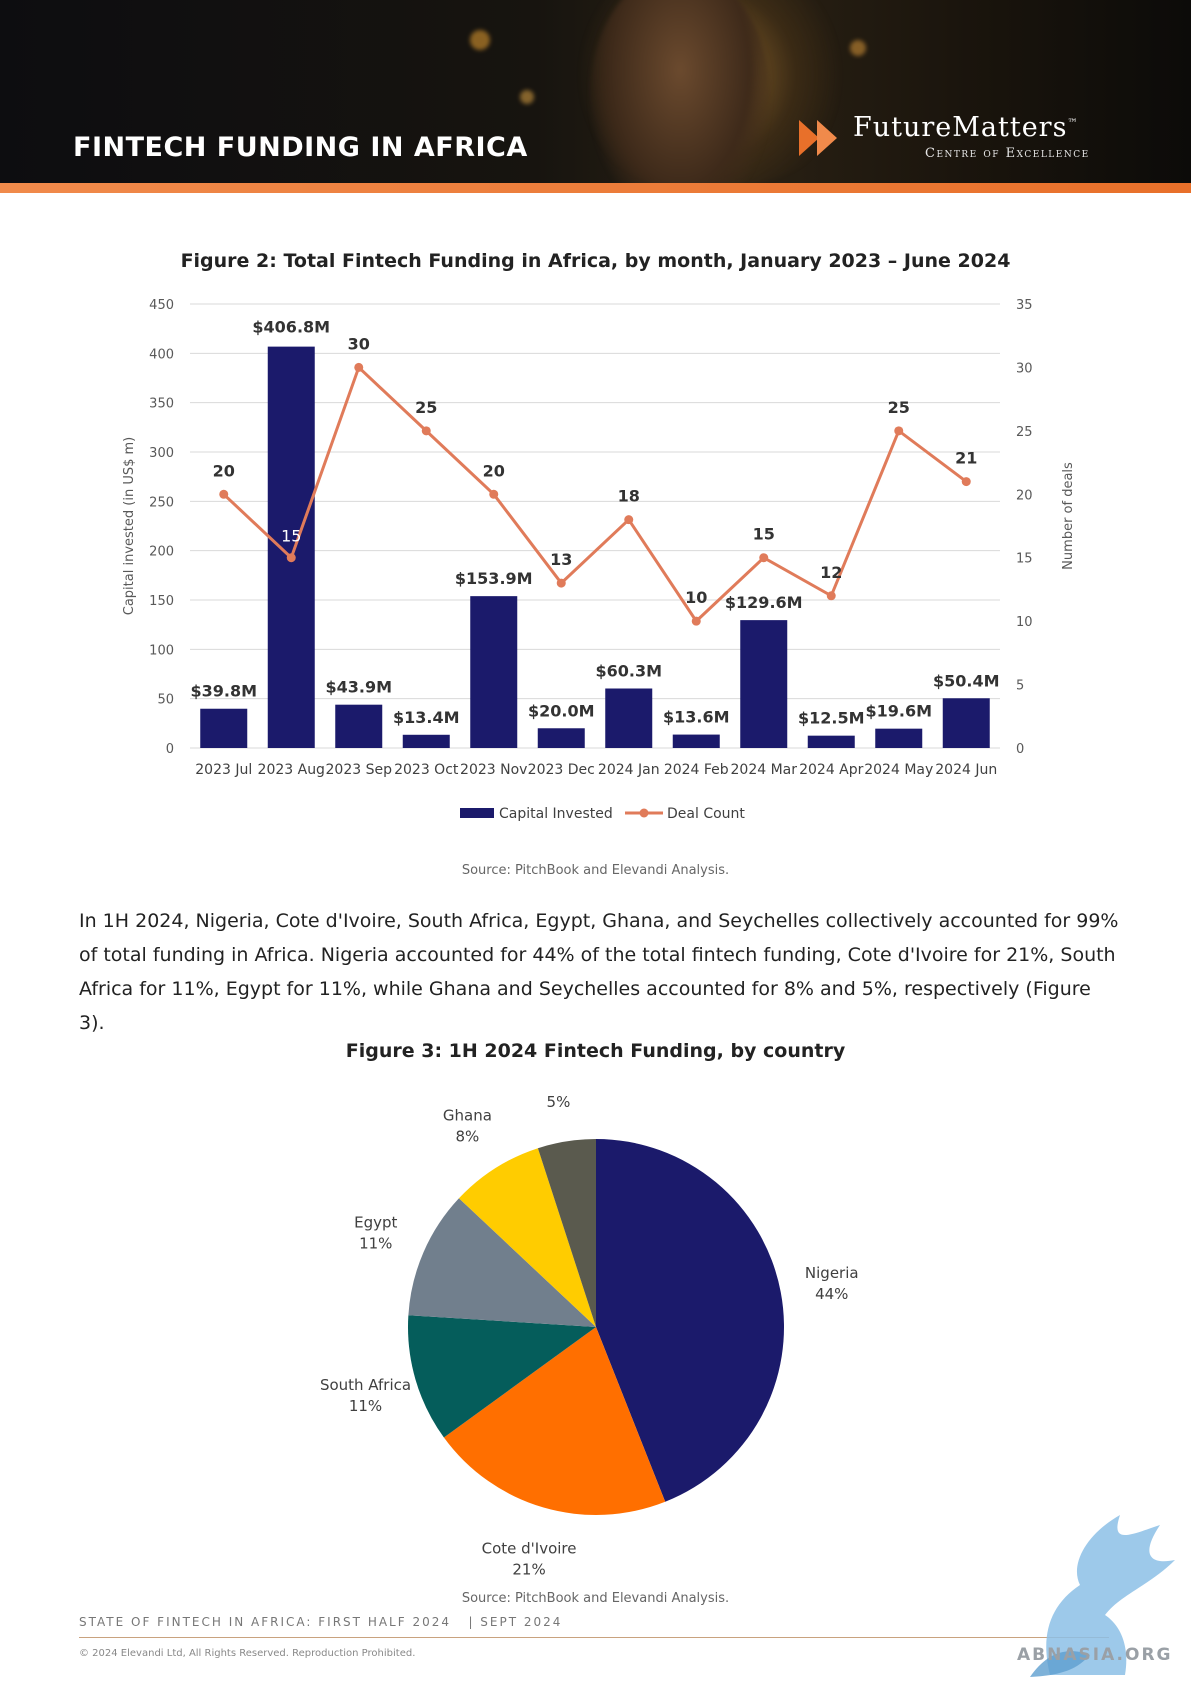 Image resolution: width=1191 pixels, height=1684 pixels. Describe the element at coordinates (561, 710) in the screenshot. I see `bar-value-label: $20.0M` at that location.